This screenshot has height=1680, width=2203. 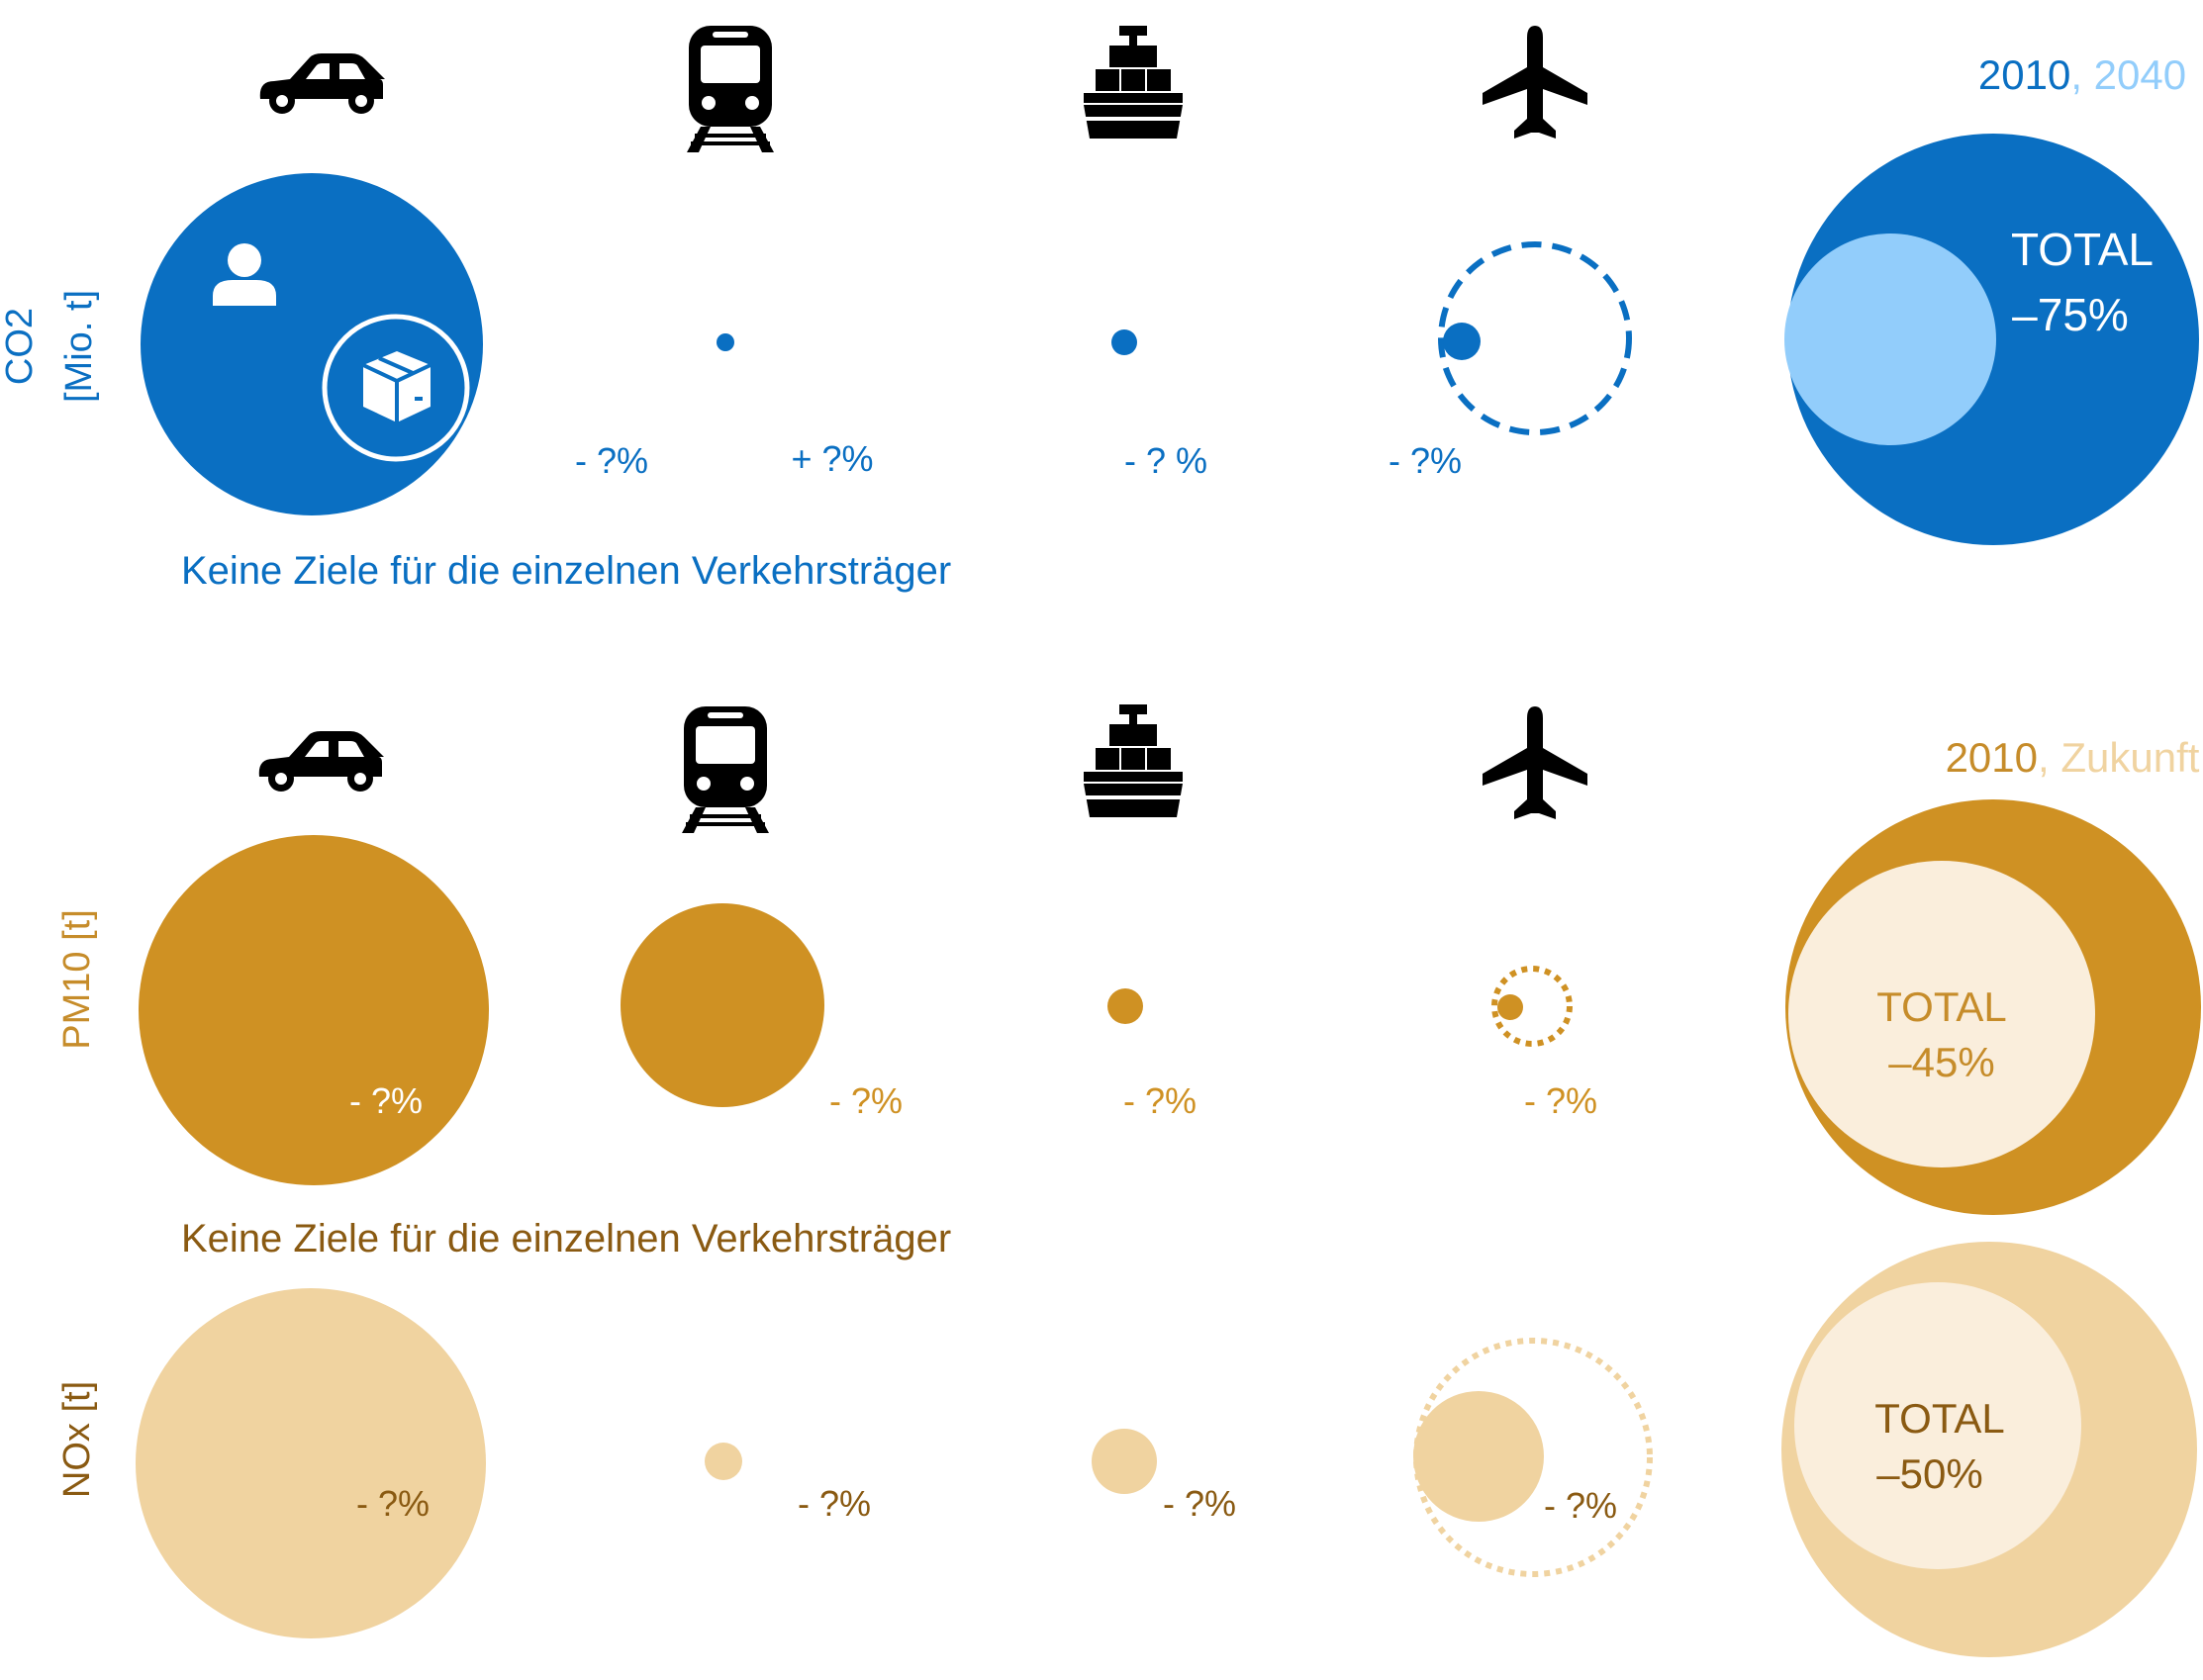 What do you see at coordinates (832, 458) in the screenshot?
I see `co2-change-car-freight: + ?%` at bounding box center [832, 458].